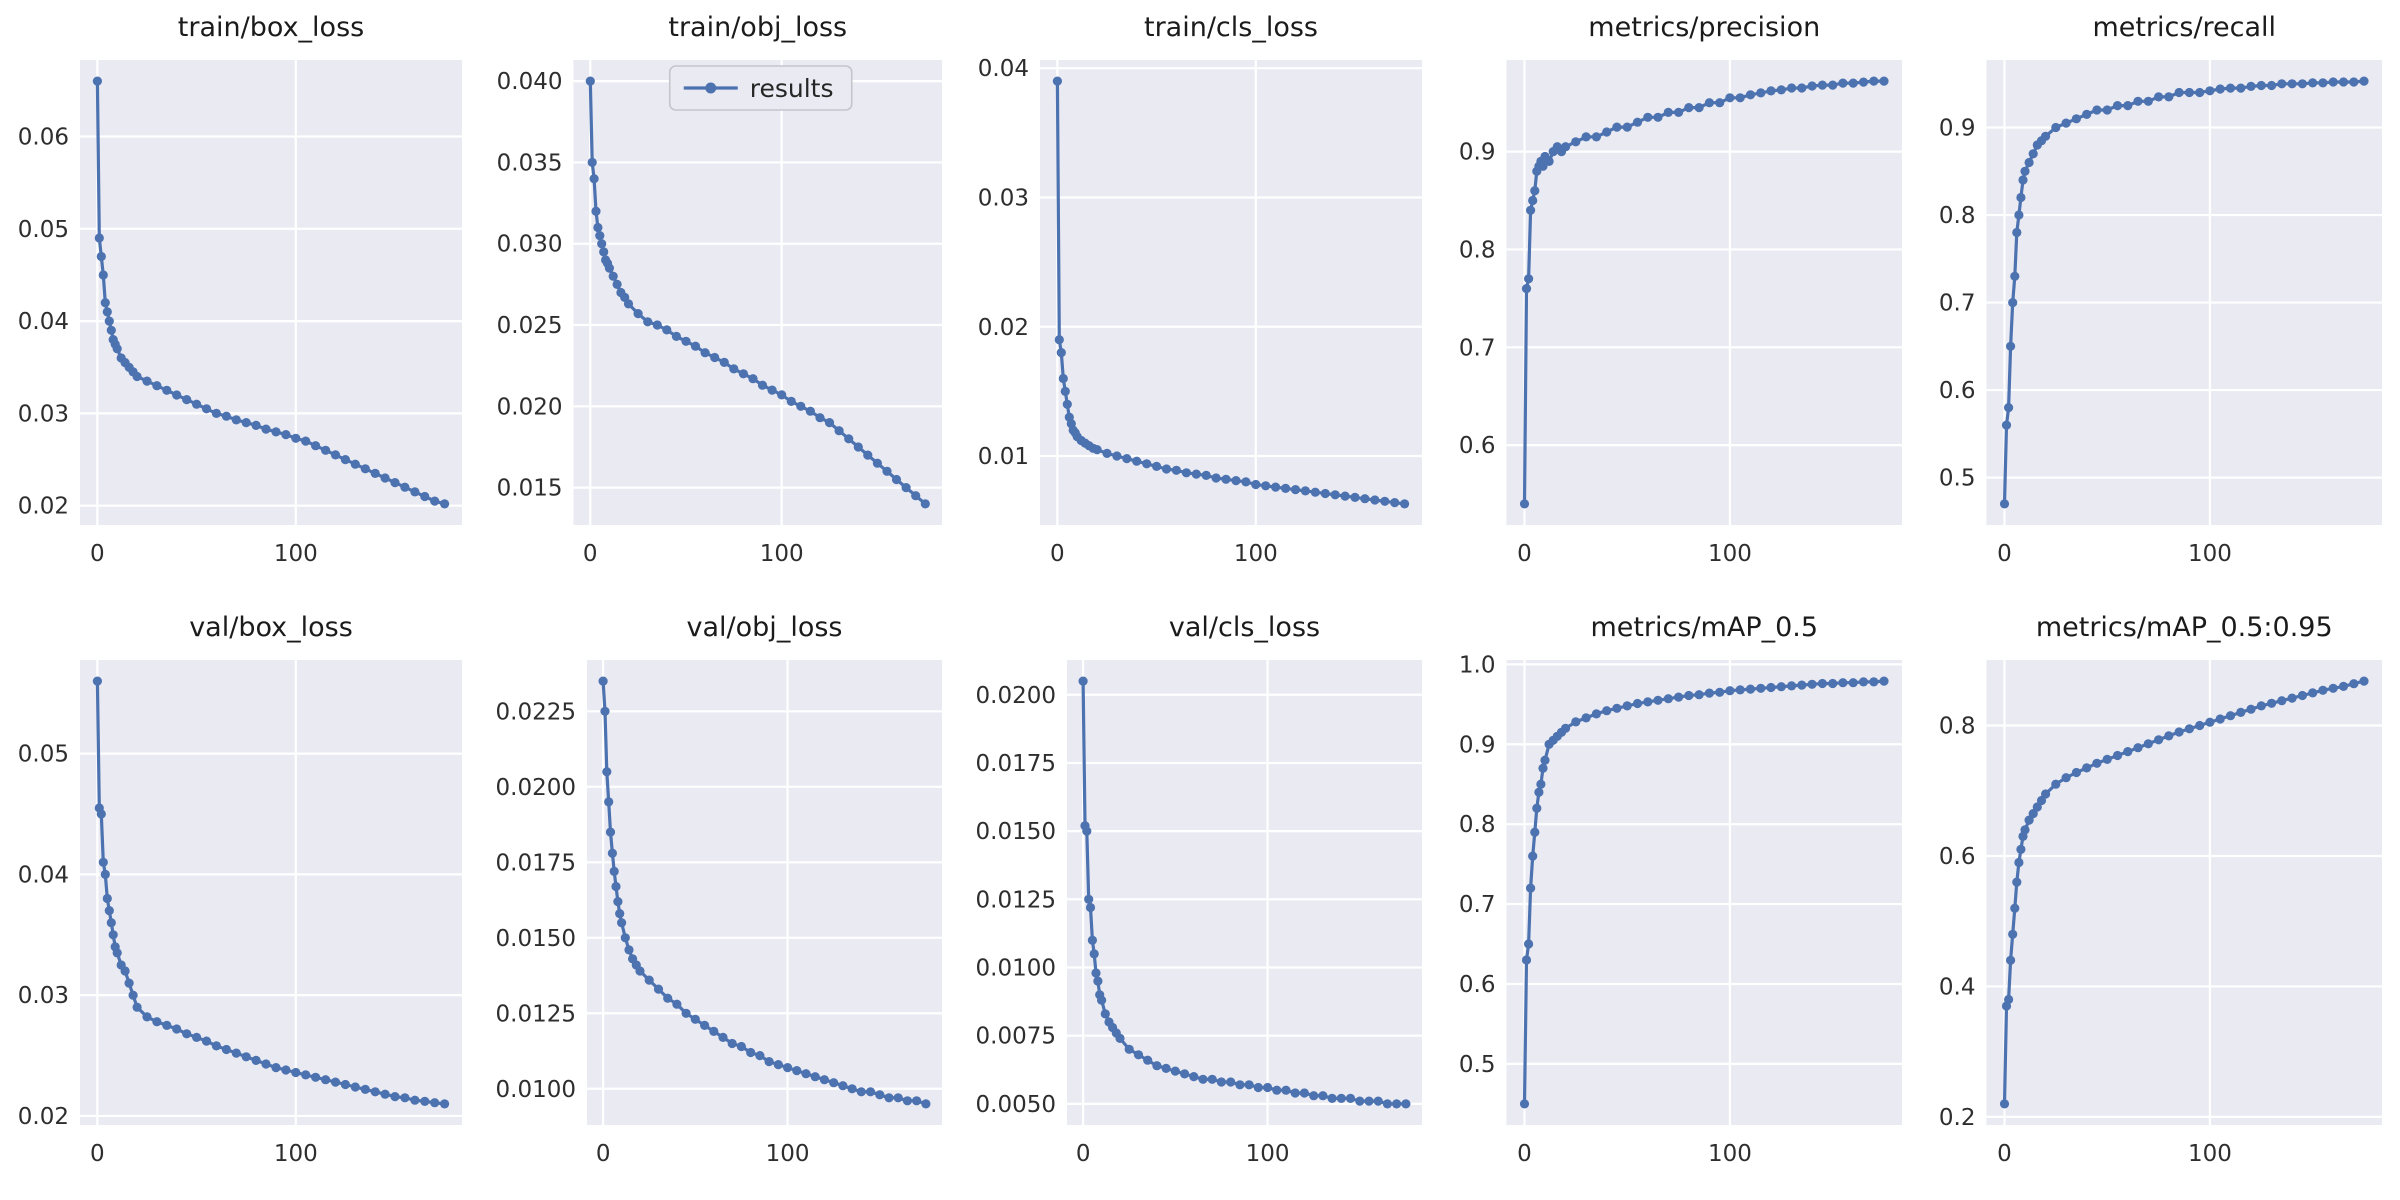 The height and width of the screenshot is (1200, 2400). What do you see at coordinates (1016, 1105) in the screenshot?
I see `y-tick-label: 0.0050` at bounding box center [1016, 1105].